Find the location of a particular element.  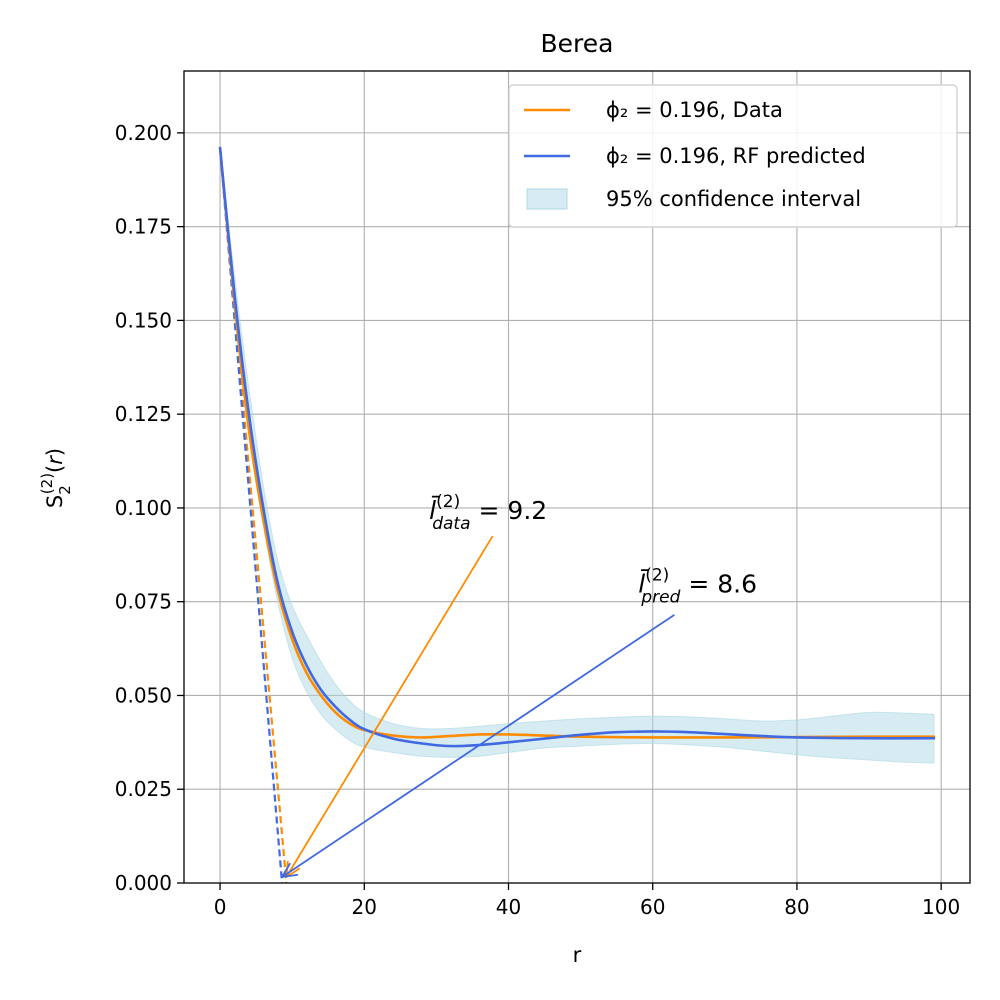

y-tick-label: 0.150 is located at coordinates (143, 320).